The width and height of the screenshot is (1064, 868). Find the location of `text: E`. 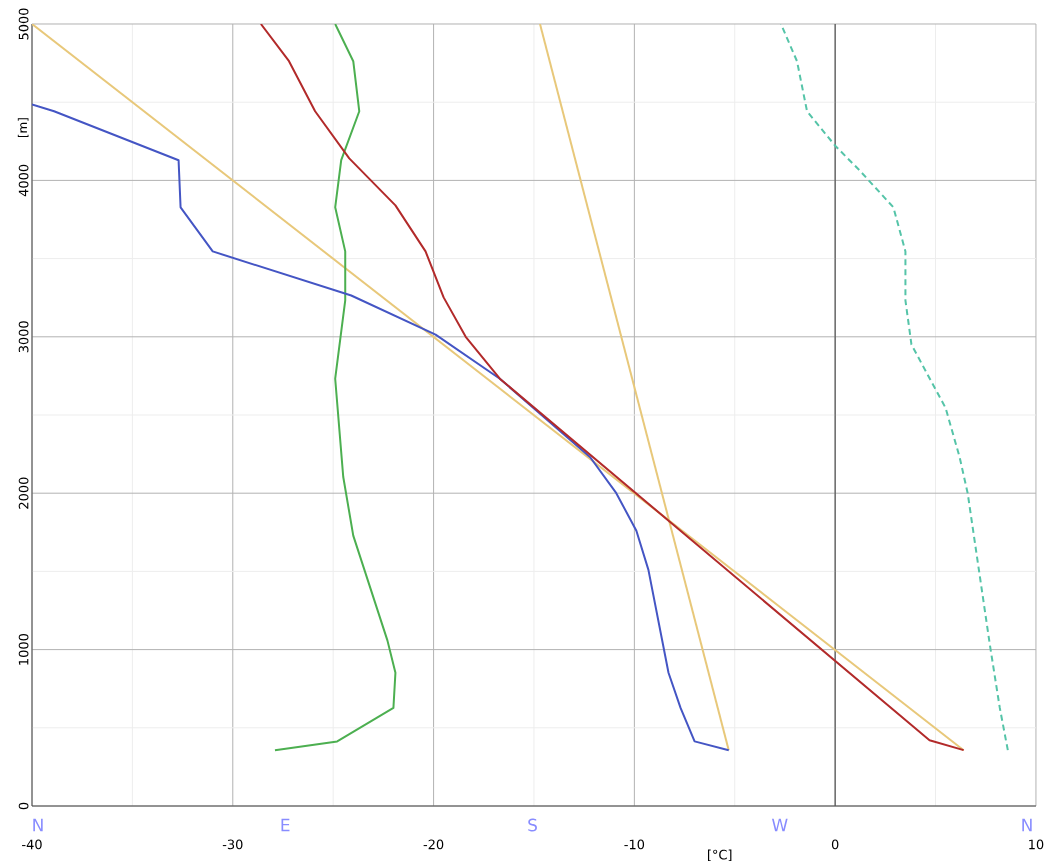

text: E is located at coordinates (285, 825).